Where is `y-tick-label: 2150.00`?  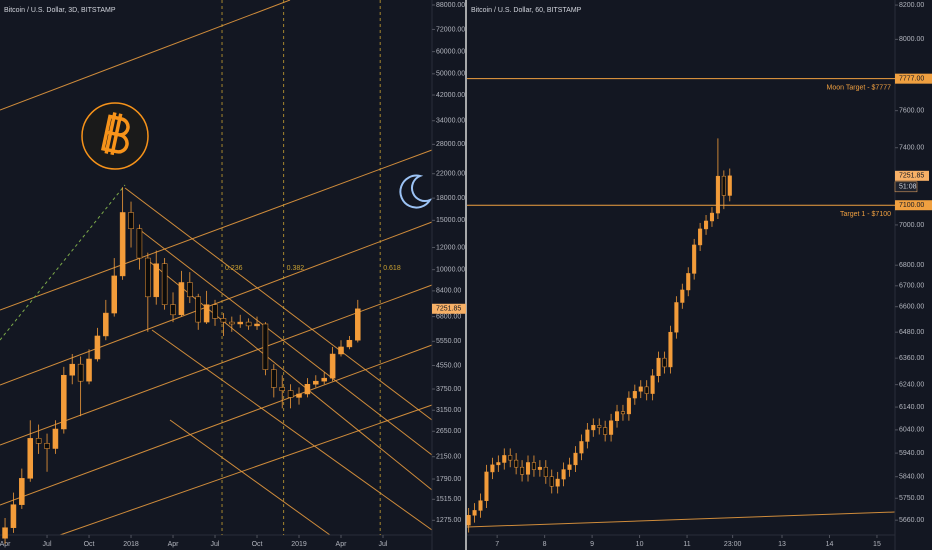 y-tick-label: 2150.00 is located at coordinates (448, 457).